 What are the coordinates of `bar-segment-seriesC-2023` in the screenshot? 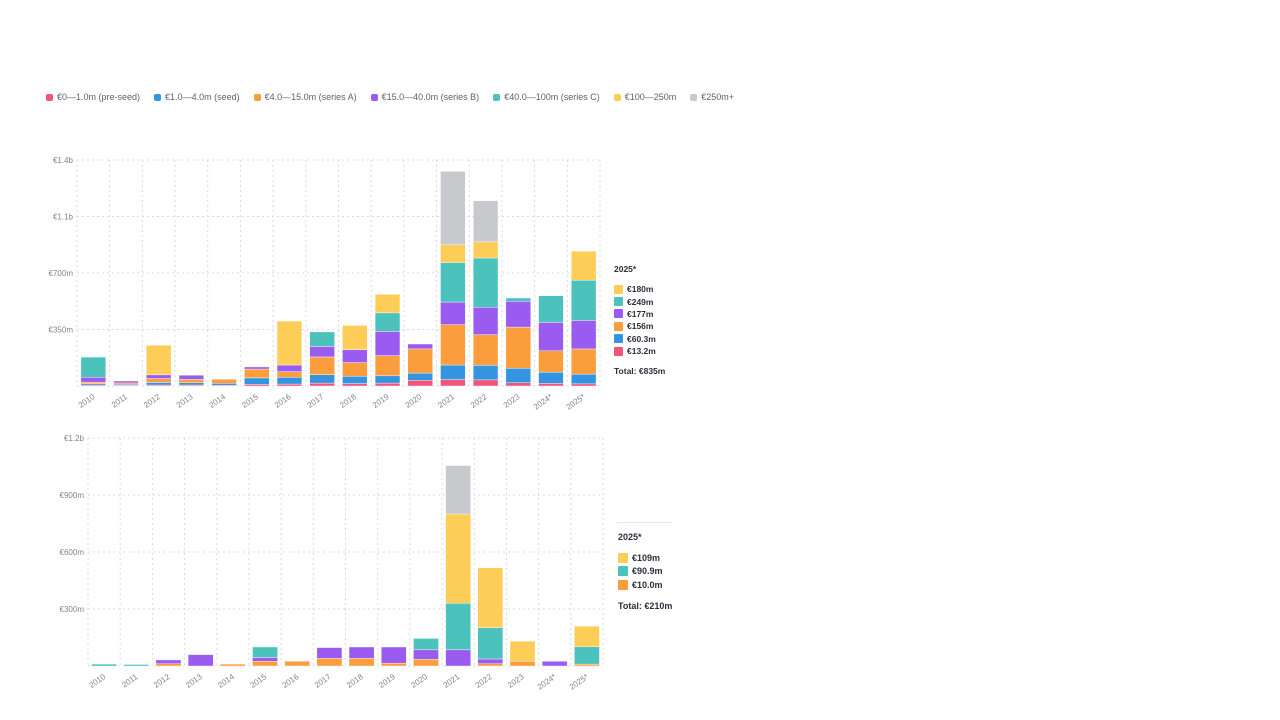 It's located at (518, 299).